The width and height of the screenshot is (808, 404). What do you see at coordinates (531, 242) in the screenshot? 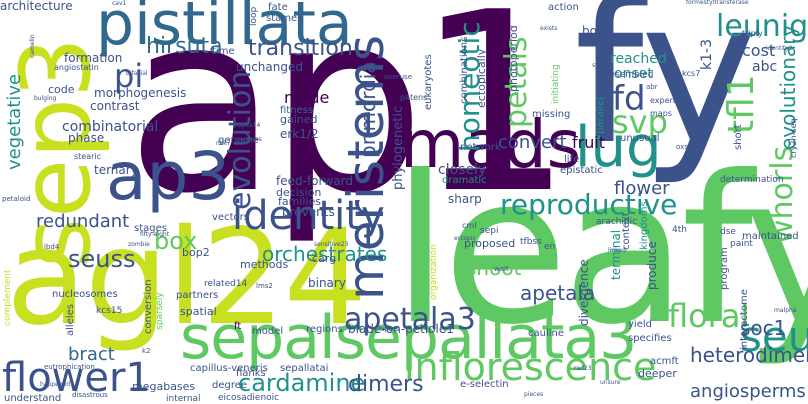
I see `word-tfbss: tfbss` at bounding box center [531, 242].